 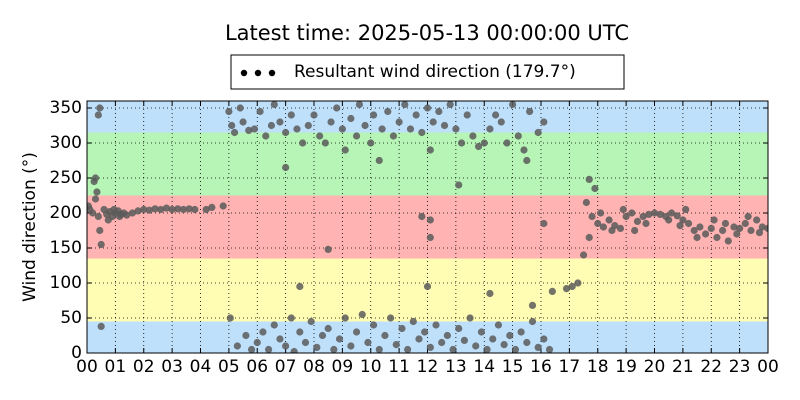 What do you see at coordinates (456, 367) in the screenshot?
I see `x-tick-label: 13` at bounding box center [456, 367].